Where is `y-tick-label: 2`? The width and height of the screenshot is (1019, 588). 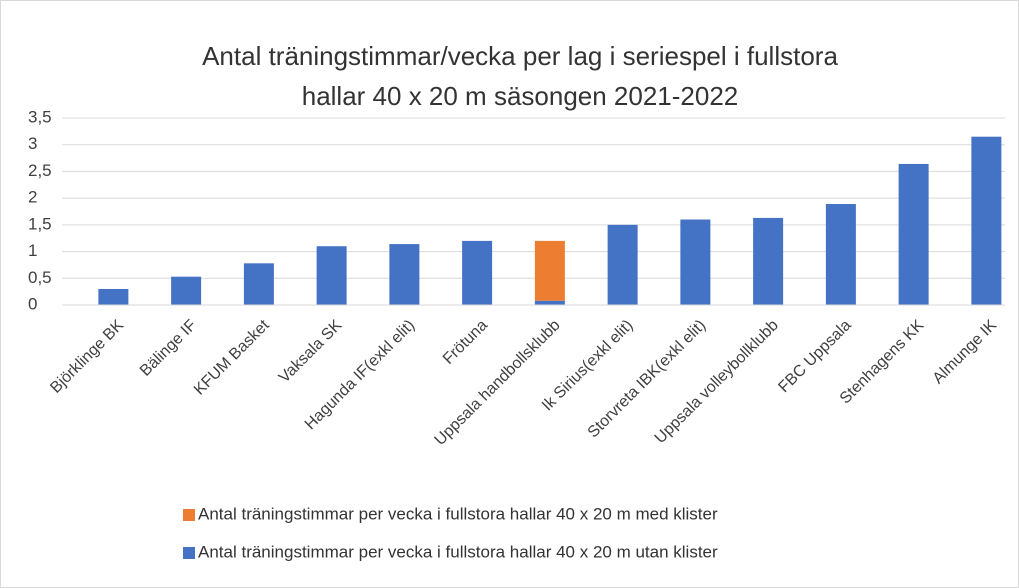 y-tick-label: 2 is located at coordinates (32, 197).